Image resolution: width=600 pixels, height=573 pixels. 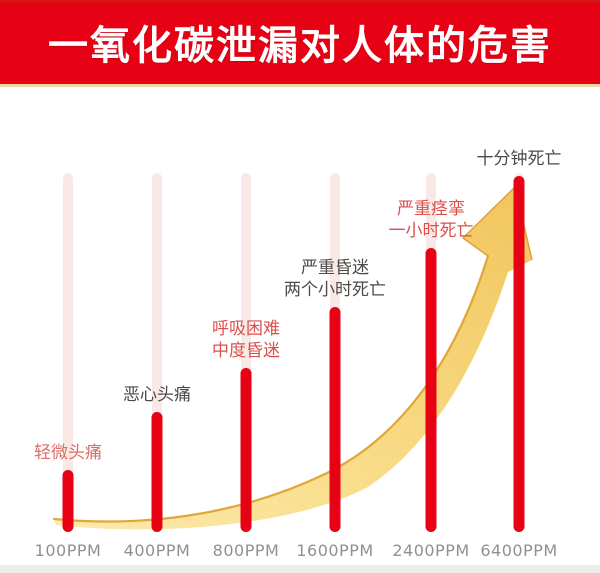 What do you see at coordinates (431, 220) in the screenshot?
I see `effect-label: 严重痉挛 一小时死亡` at bounding box center [431, 220].